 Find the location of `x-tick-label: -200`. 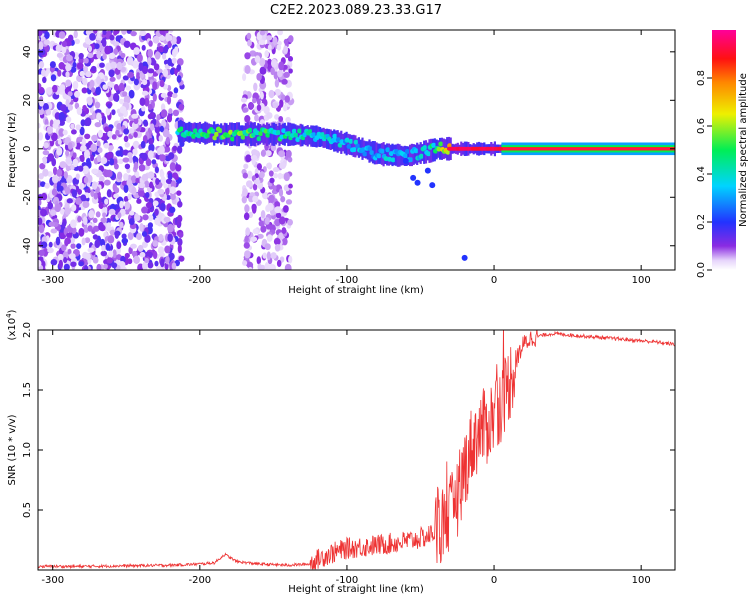

x-tick-label: -200 is located at coordinates (199, 280).